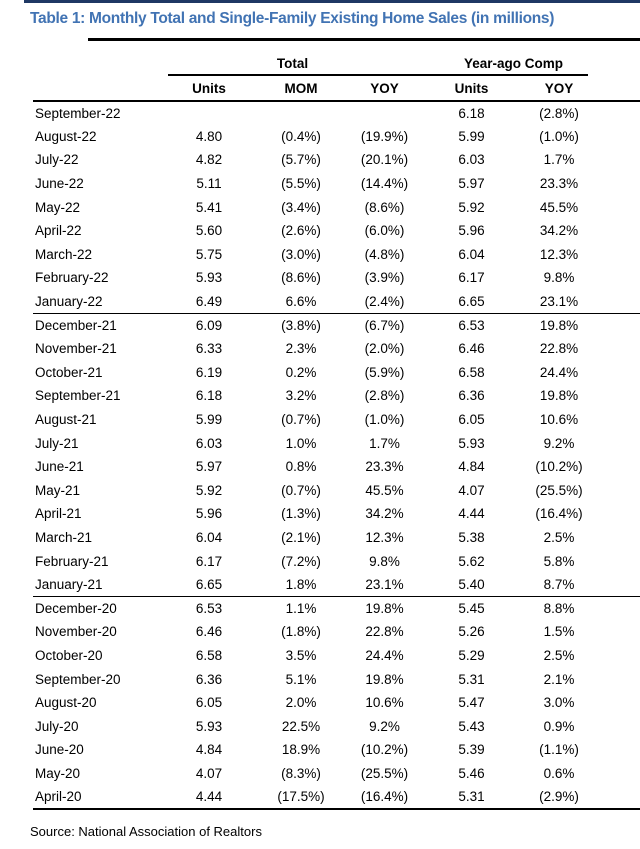 This screenshot has height=849, width=640. Describe the element at coordinates (559, 207) in the screenshot. I see `yearago-yoy-cell: 45.5%` at that location.